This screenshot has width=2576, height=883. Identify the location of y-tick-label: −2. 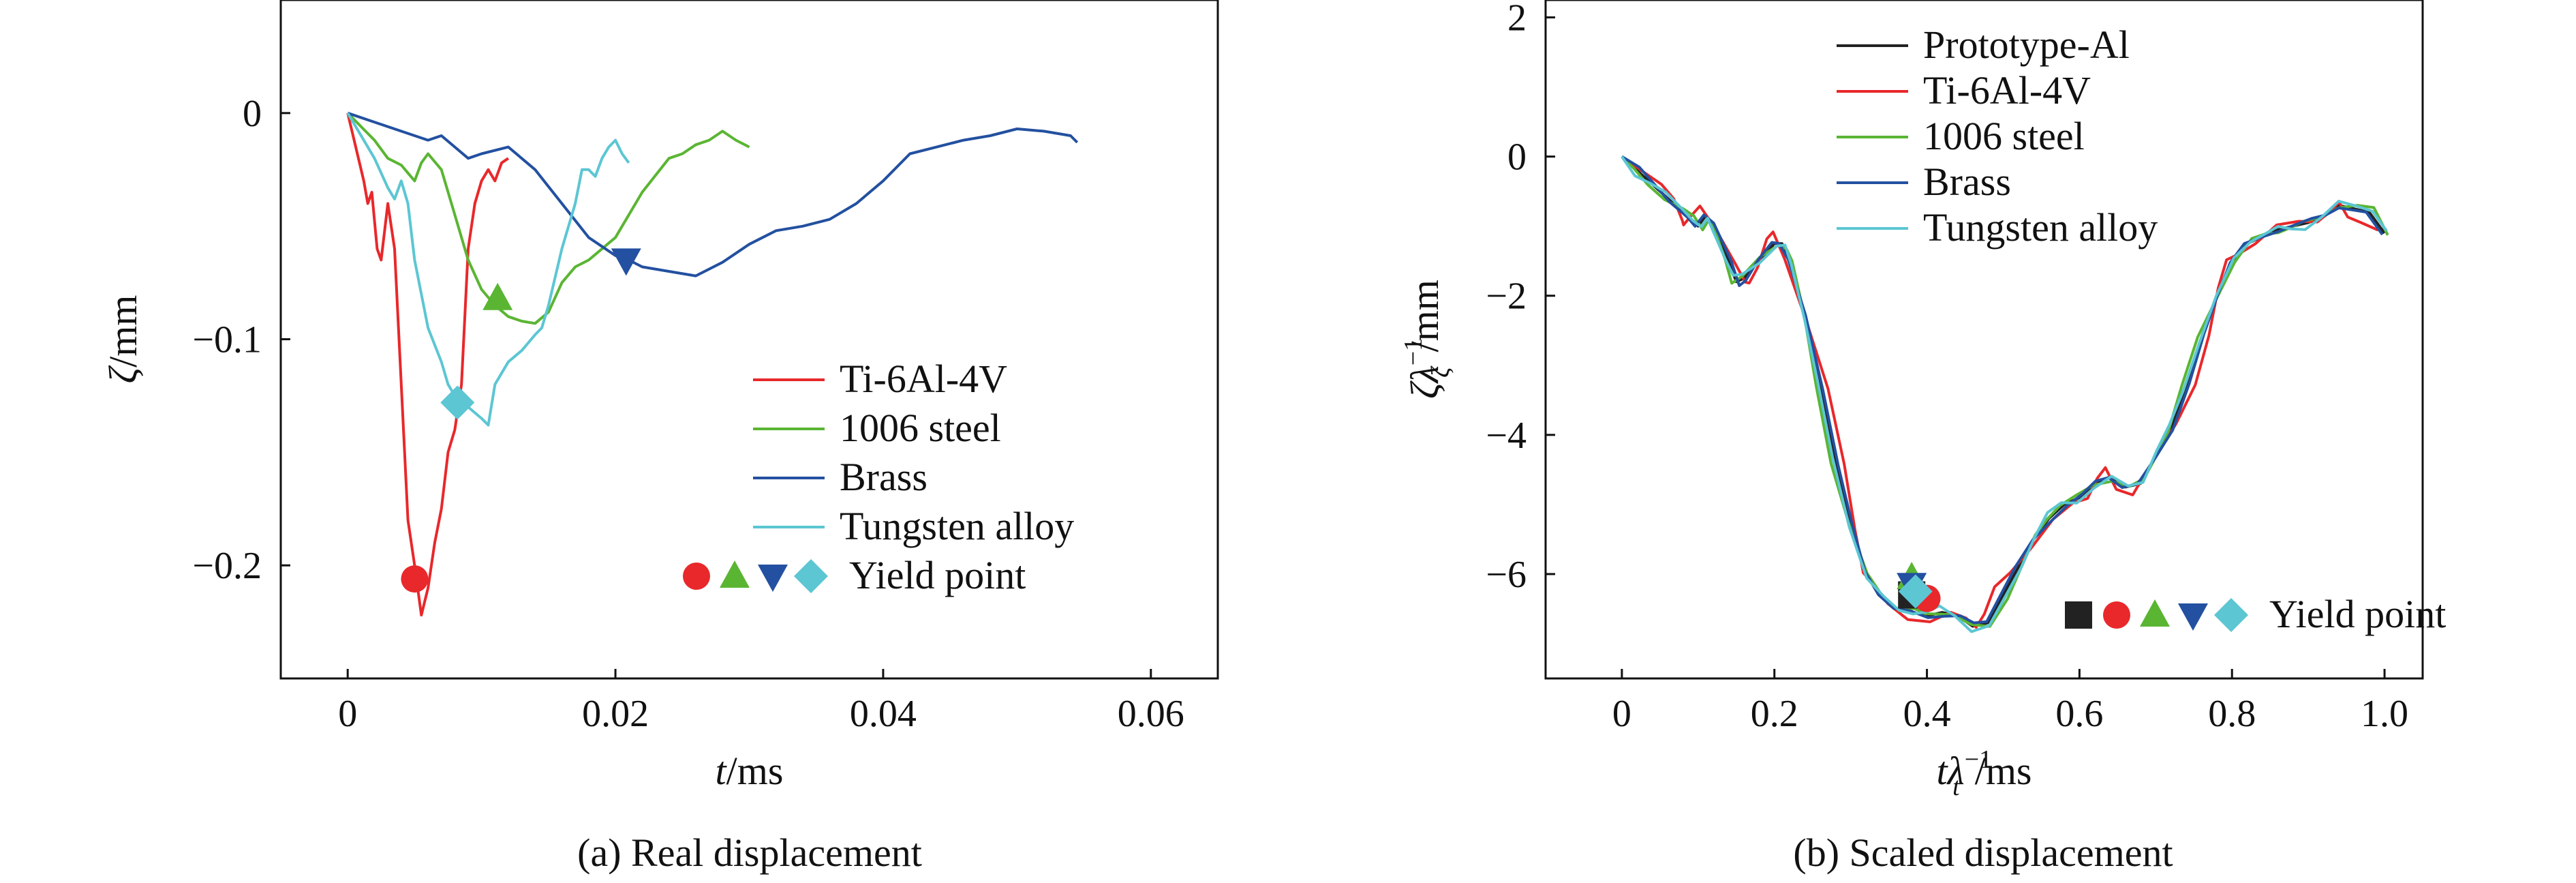
(1506, 296).